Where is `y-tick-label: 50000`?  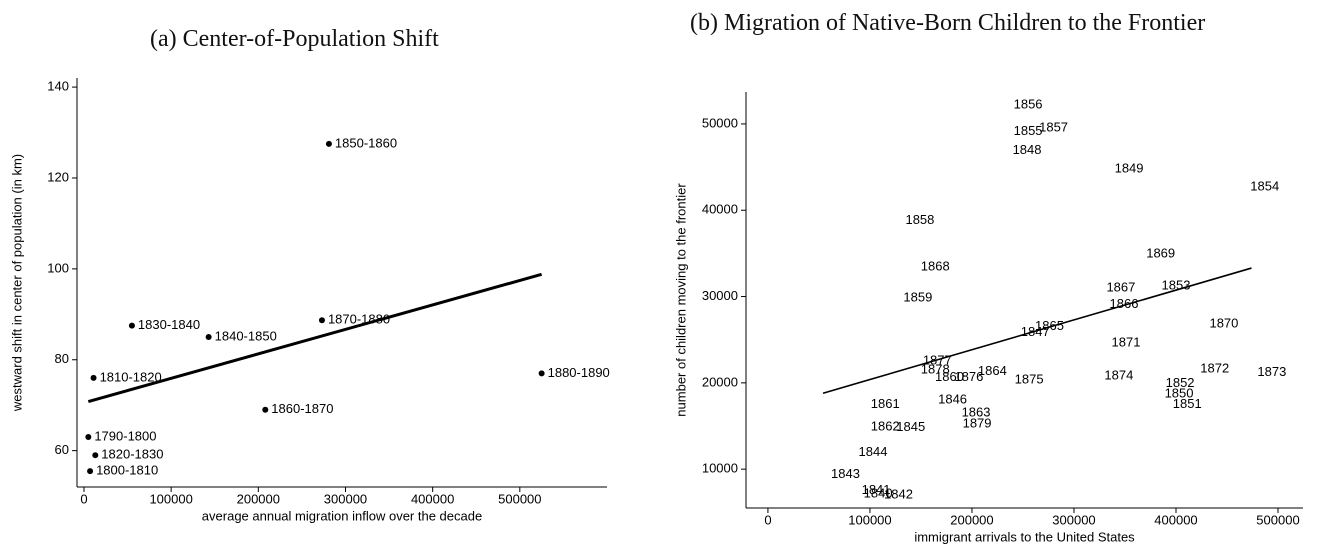 y-tick-label: 50000 is located at coordinates (720, 122).